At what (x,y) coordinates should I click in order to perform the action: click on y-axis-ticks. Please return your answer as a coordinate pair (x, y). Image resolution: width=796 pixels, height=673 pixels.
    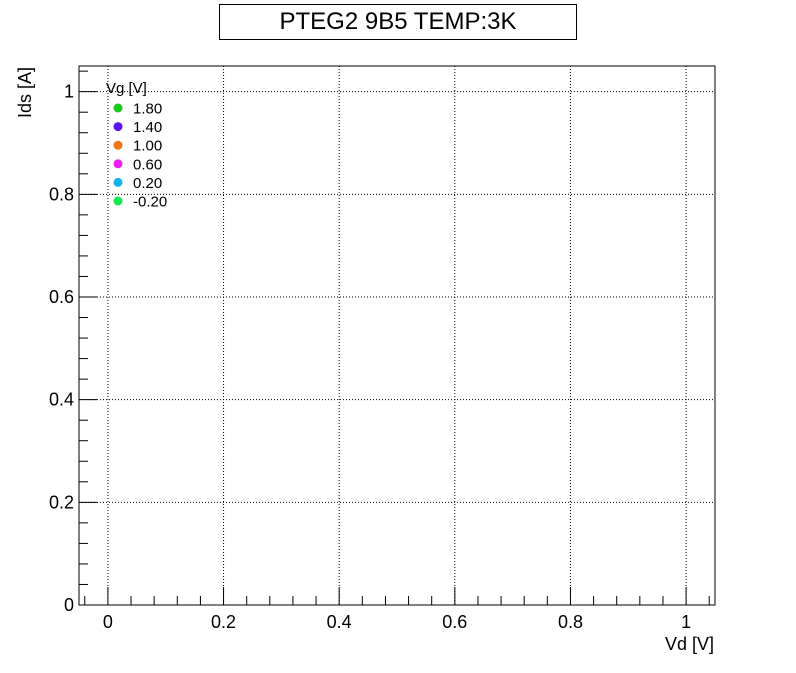
    Looking at the image, I should click on (88, 338).